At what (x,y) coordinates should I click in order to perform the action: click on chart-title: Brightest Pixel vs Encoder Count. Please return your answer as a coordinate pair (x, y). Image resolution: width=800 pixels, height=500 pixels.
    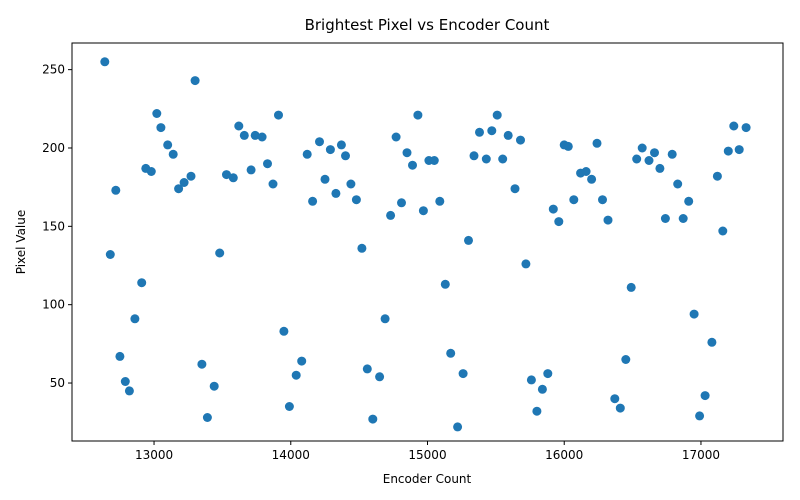
    Looking at the image, I should click on (427, 25).